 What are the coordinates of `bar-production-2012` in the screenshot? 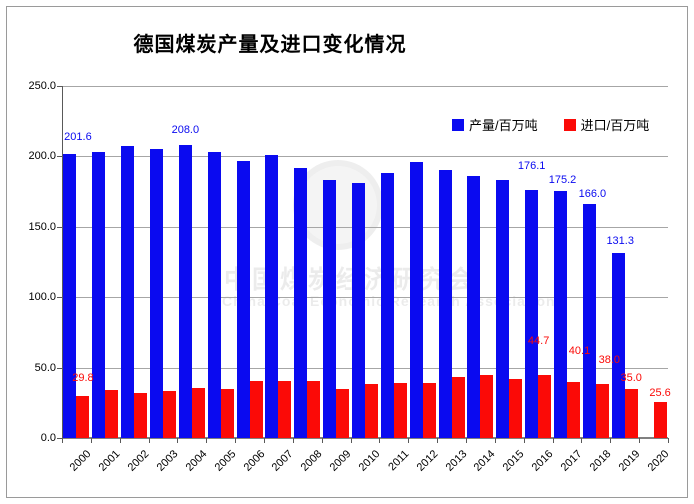 It's located at (416, 300).